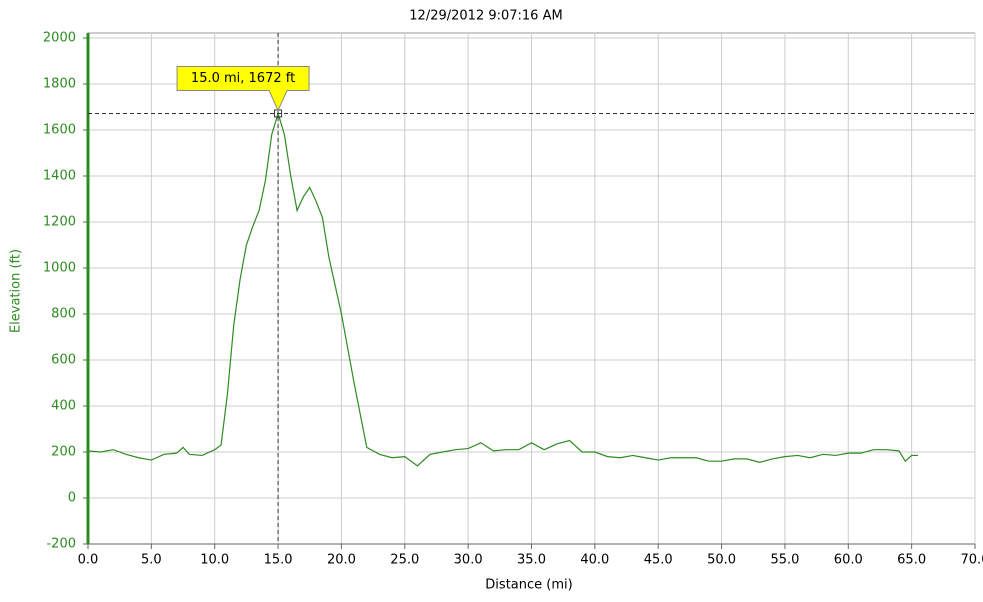 The height and width of the screenshot is (602, 983). What do you see at coordinates (972, 560) in the screenshot?
I see `x-tick-label: 70.0` at bounding box center [972, 560].